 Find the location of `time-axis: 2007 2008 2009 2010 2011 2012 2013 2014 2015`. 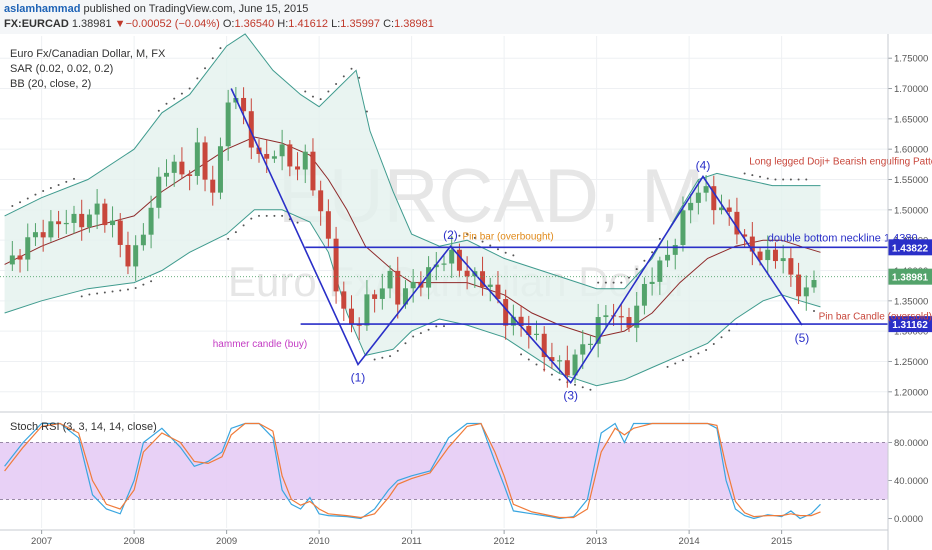

time-axis: 2007 2008 2009 2010 2011 2012 2013 2014 2015 is located at coordinates (411, 538).